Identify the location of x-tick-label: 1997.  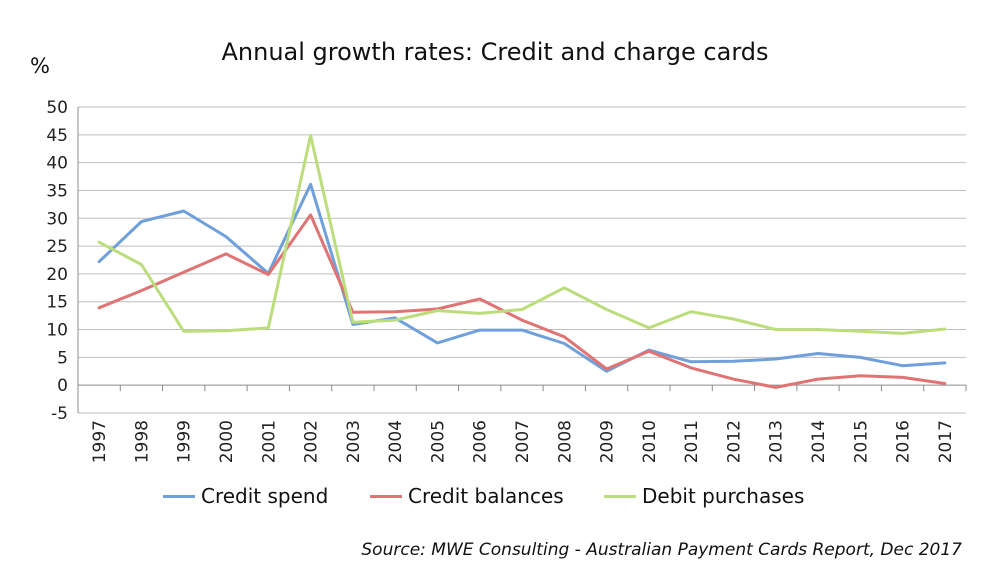
(100, 441).